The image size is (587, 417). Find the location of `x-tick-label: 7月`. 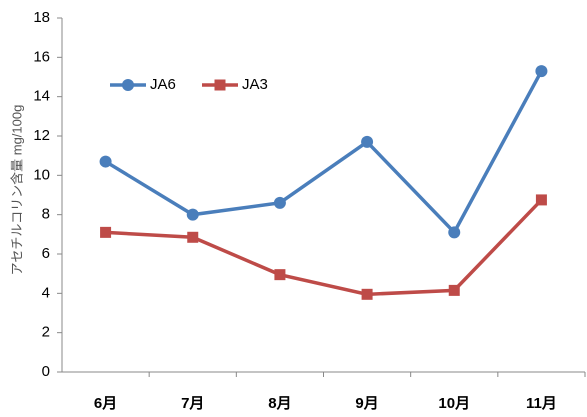

x-tick-label: 7月 is located at coordinates (192, 403).